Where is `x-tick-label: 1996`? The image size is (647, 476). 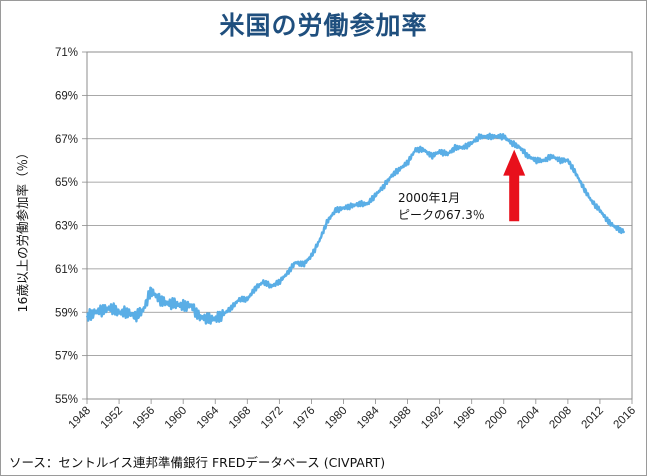 x-tick-label: 1996 is located at coordinates (464, 418).